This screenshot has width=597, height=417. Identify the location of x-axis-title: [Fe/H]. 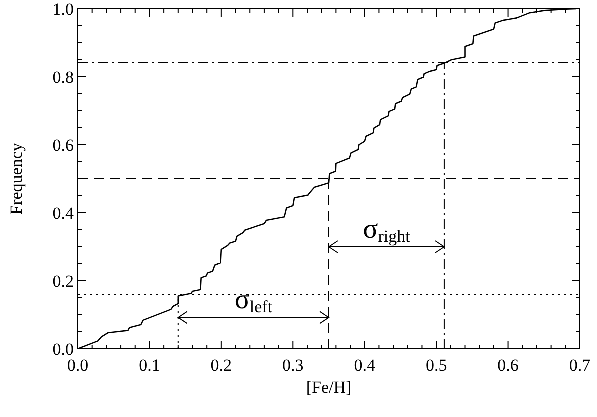
(329, 387).